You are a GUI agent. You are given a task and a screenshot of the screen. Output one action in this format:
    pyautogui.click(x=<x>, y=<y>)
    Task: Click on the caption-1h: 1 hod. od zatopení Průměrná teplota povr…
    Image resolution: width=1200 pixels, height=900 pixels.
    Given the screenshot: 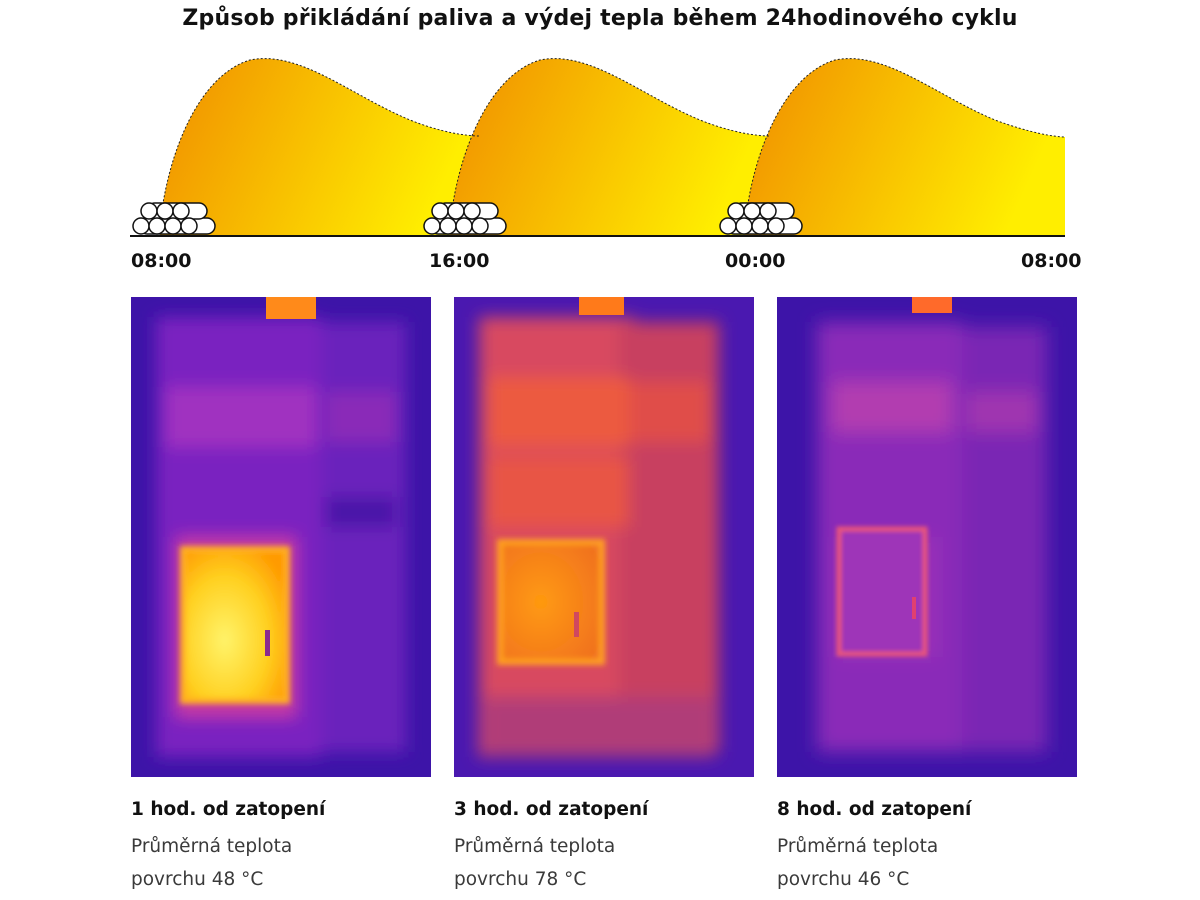 What is the action you would take?
    pyautogui.click(x=291, y=847)
    